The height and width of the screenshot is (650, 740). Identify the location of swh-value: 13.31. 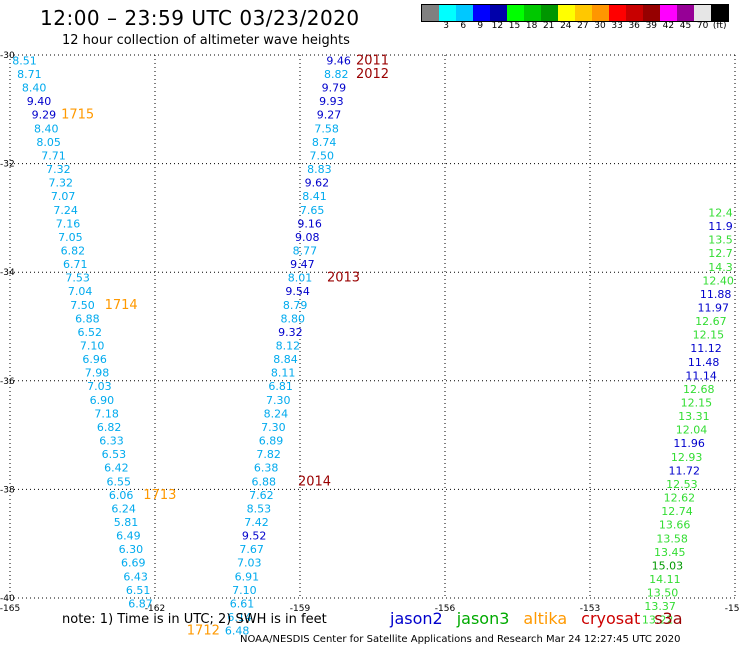
(694, 416).